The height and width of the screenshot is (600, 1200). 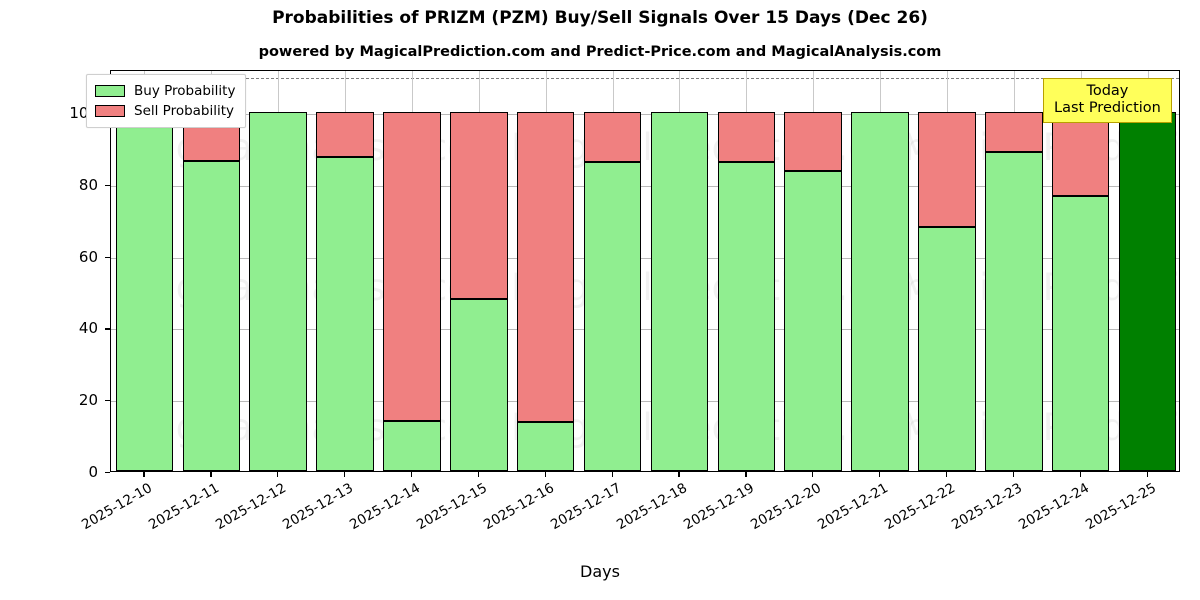 I want to click on legend-item-buy: Buy Probability, so click(x=165, y=91).